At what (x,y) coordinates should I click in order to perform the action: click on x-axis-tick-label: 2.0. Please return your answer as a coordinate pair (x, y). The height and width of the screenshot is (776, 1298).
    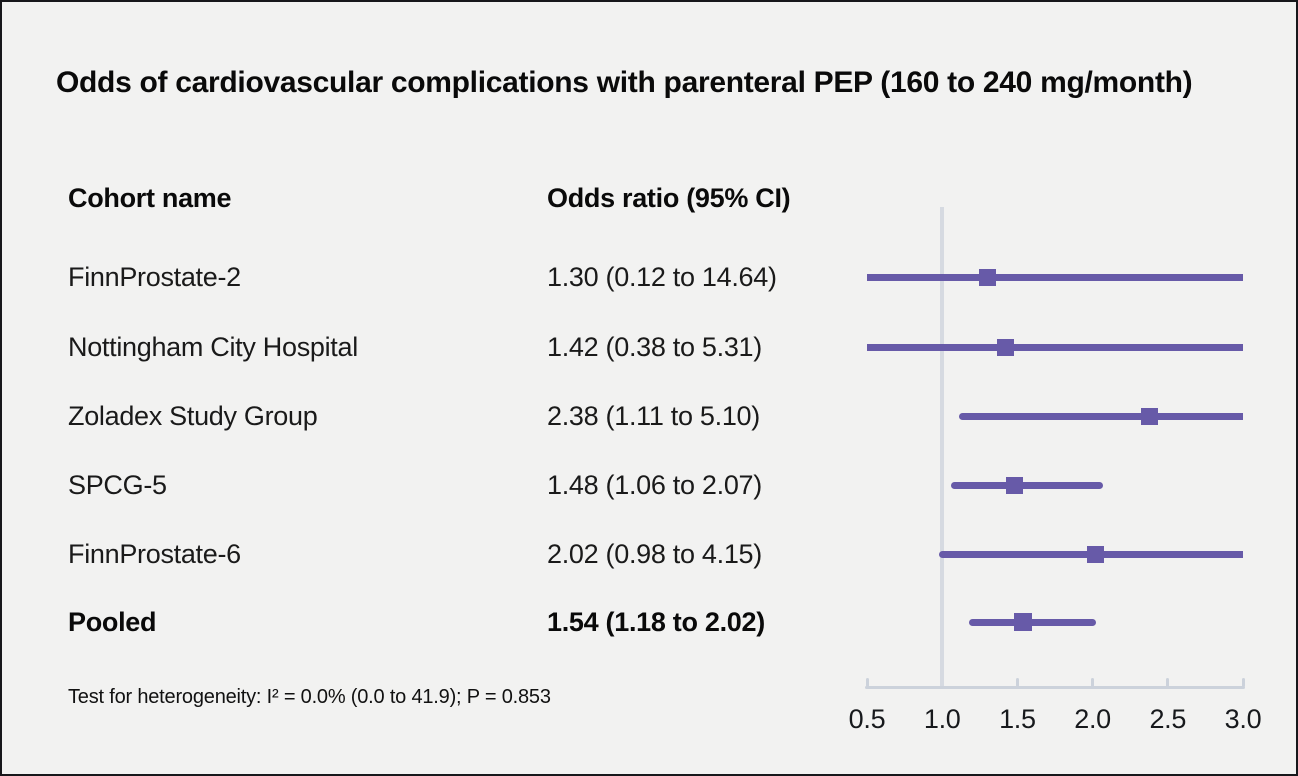
    Looking at the image, I should click on (1092, 719).